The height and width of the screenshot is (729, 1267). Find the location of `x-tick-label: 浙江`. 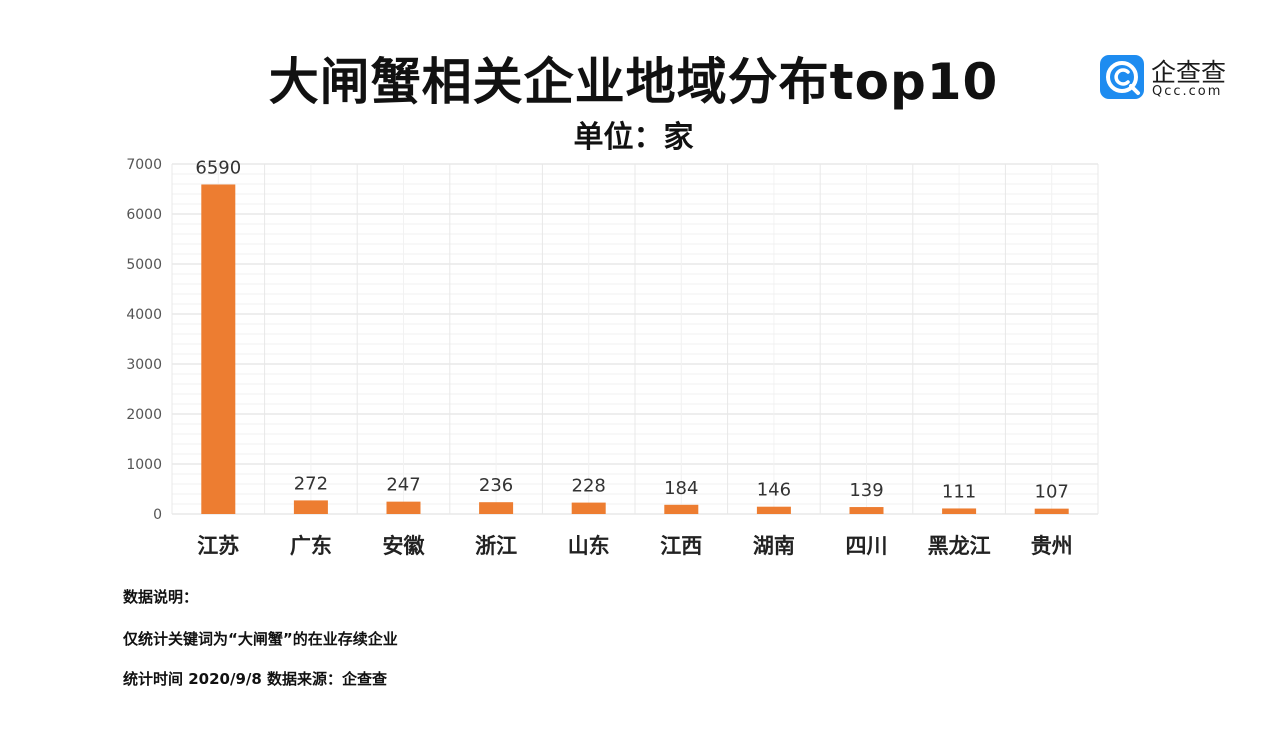

x-tick-label: 浙江 is located at coordinates (496, 546).